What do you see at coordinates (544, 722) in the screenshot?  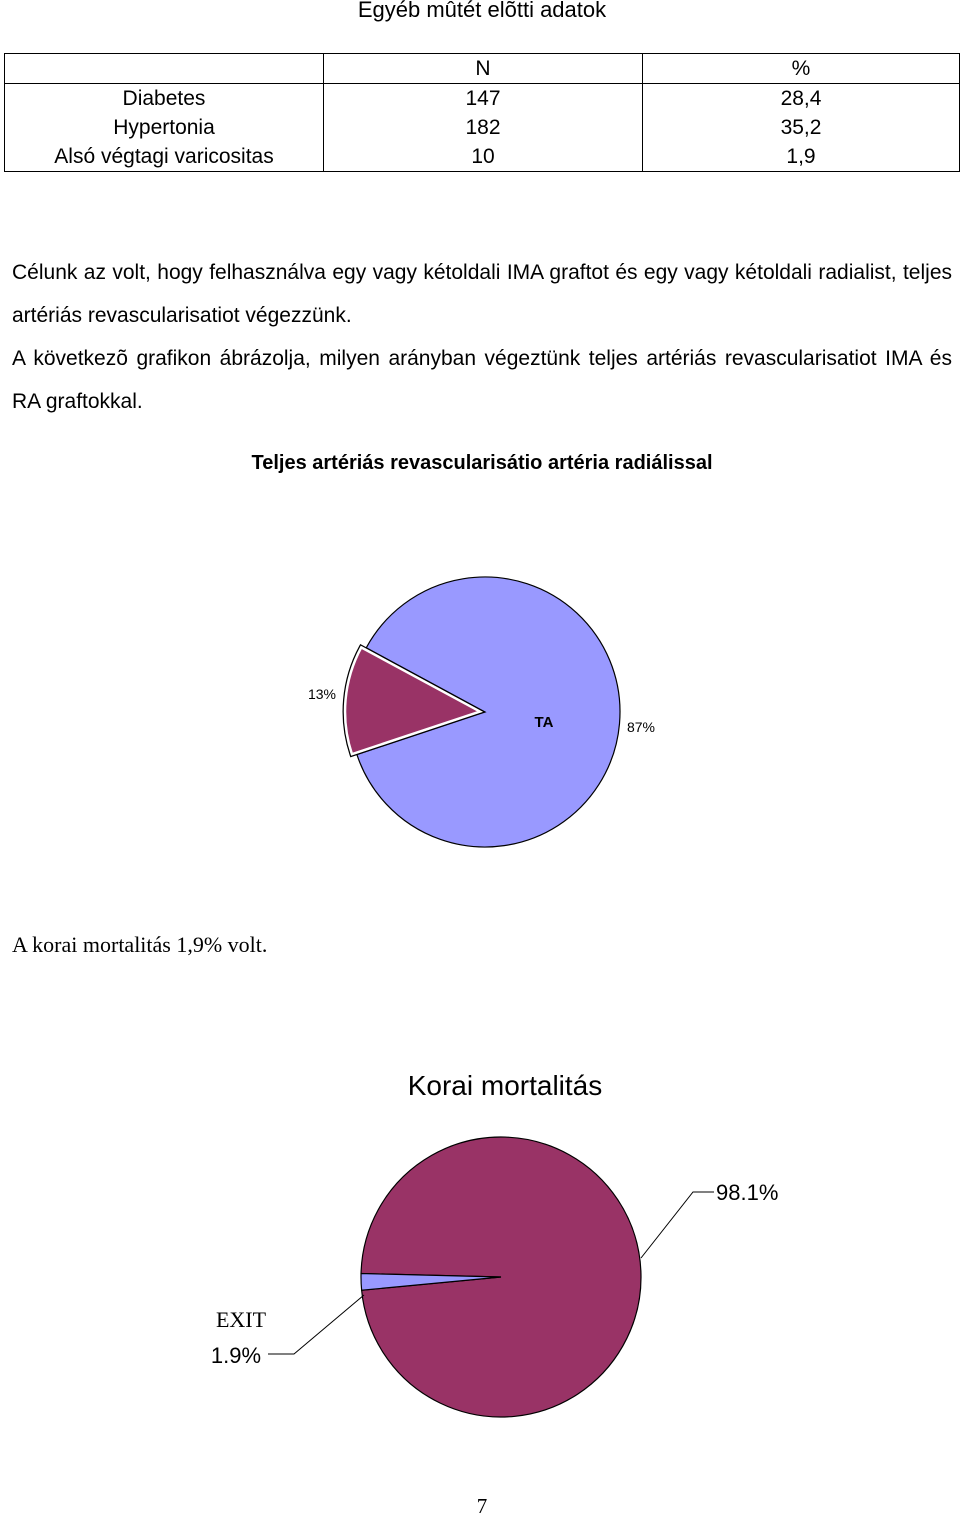 I see `chart1-slice-label: TA` at bounding box center [544, 722].